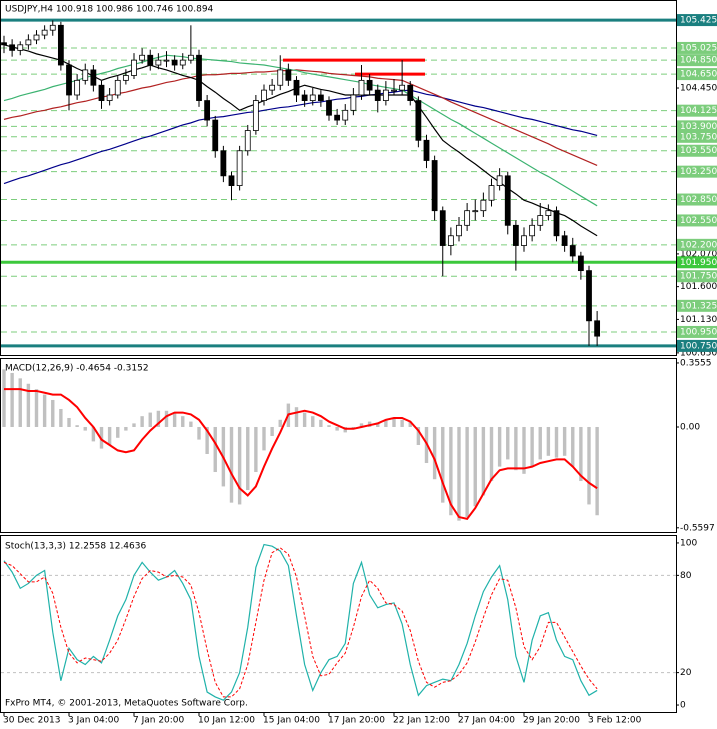  What do you see at coordinates (698, 245) in the screenshot?
I see `level-label: 102.200` at bounding box center [698, 245].